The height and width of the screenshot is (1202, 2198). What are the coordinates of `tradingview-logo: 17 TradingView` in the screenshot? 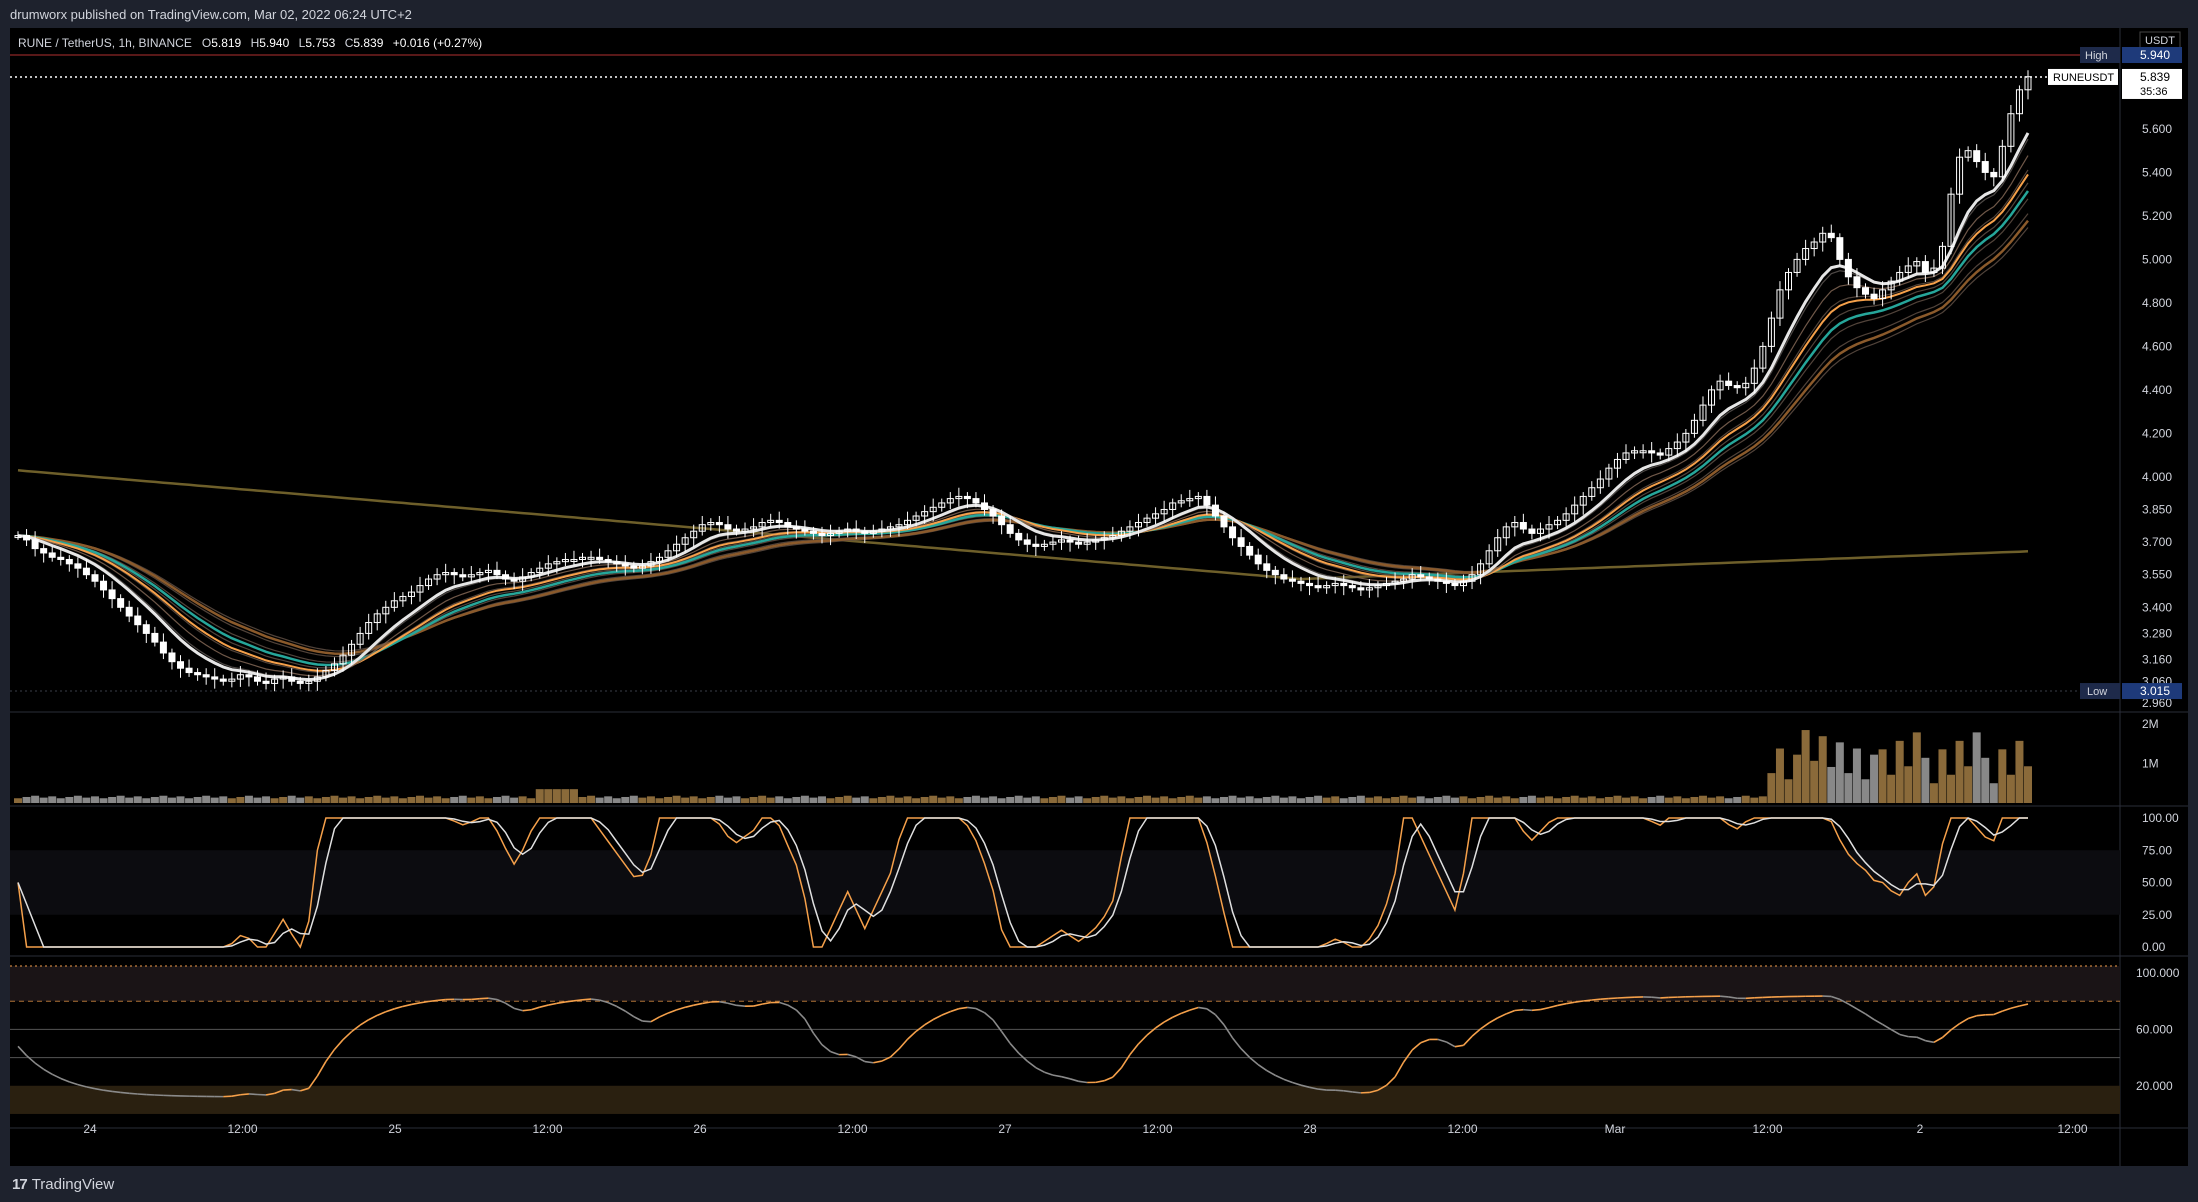 It's located at (63, 1184).